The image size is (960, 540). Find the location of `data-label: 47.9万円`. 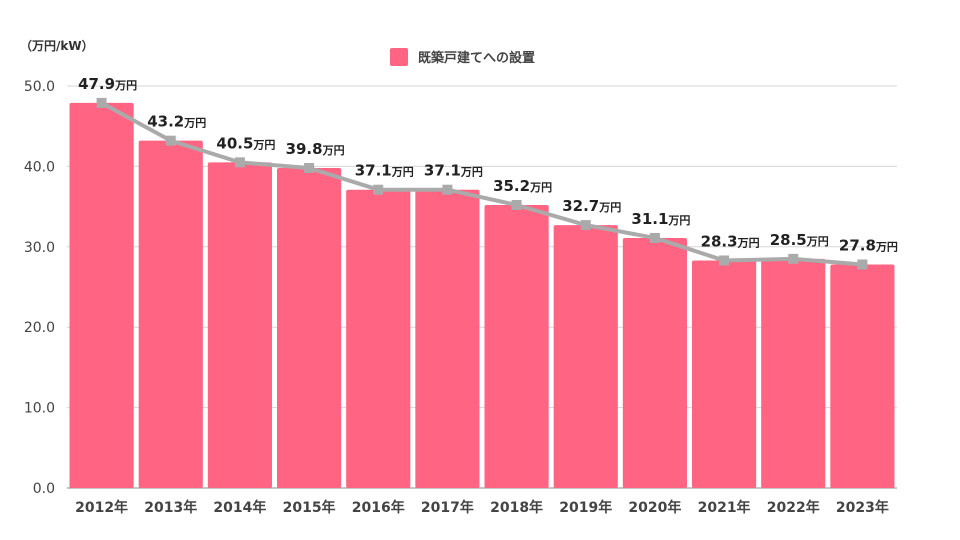

data-label: 47.9万円 is located at coordinates (107, 84).